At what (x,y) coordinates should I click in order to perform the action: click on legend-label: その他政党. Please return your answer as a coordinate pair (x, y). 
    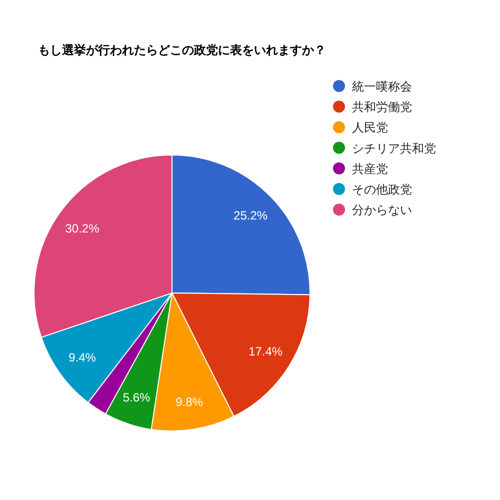
    Looking at the image, I should click on (382, 189).